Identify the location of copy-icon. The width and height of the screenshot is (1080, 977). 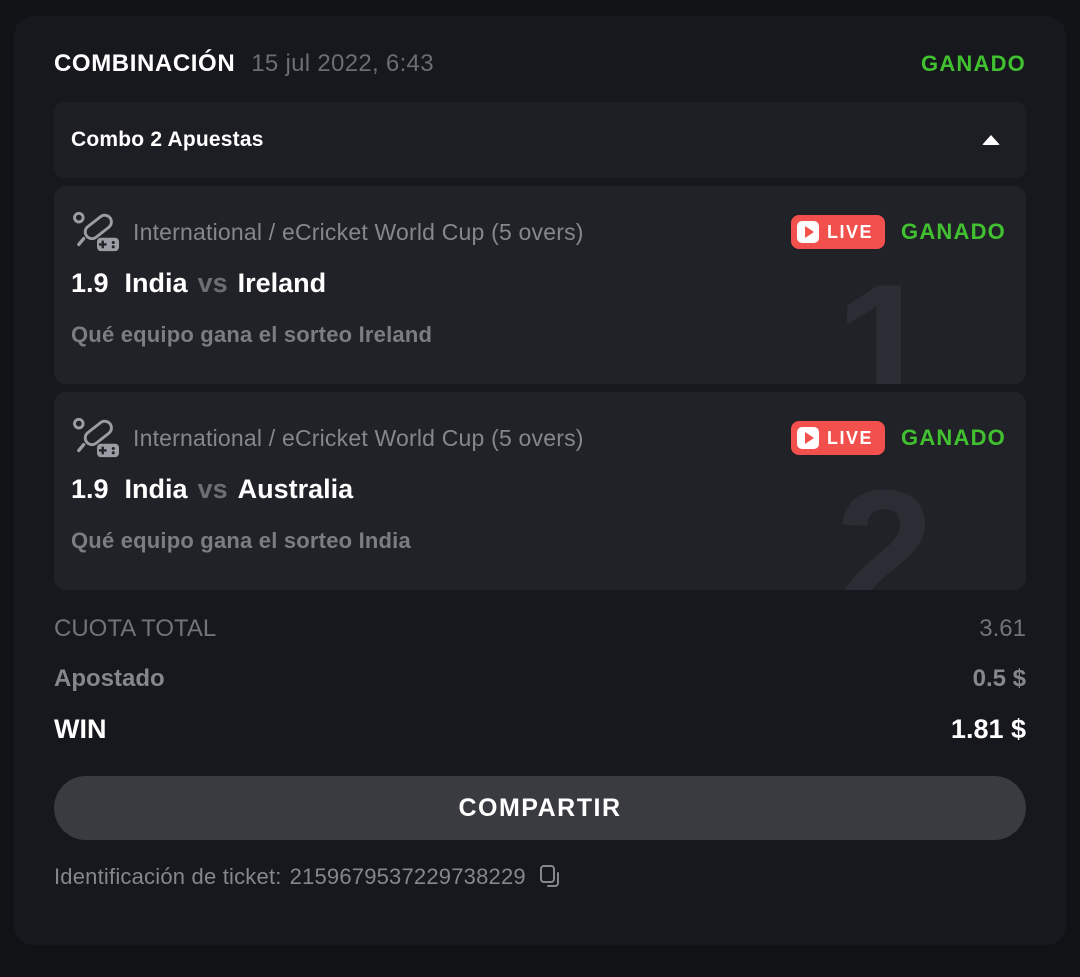
(550, 877).